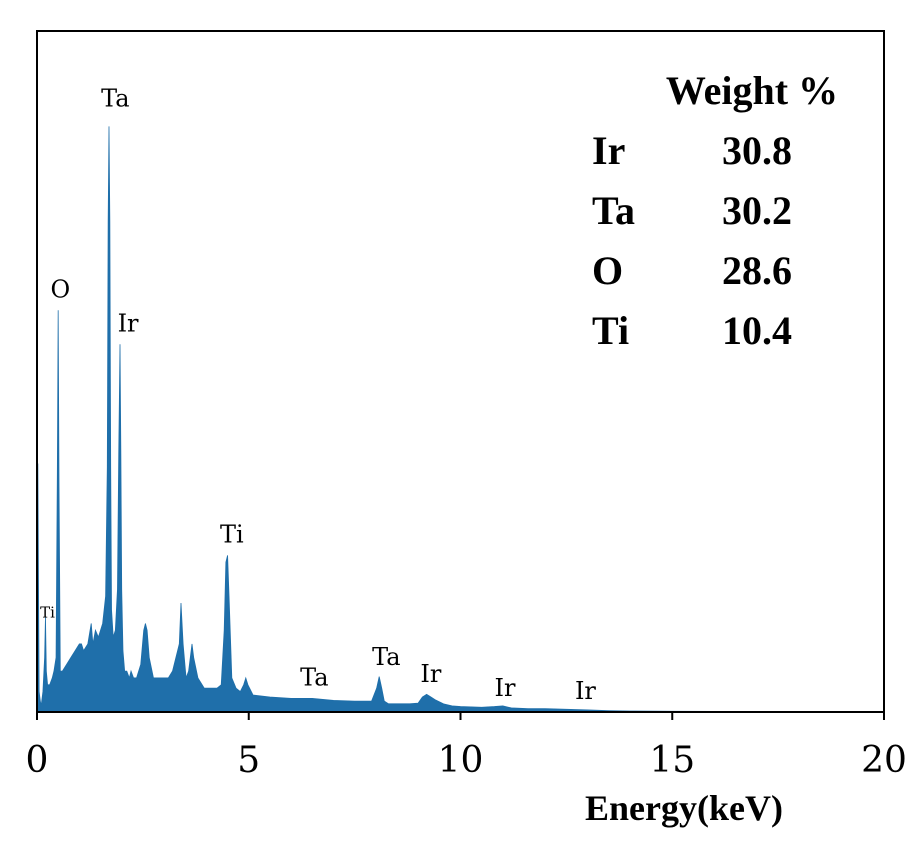  What do you see at coordinates (684, 808) in the screenshot?
I see `x-axis-label: Energy(keV)` at bounding box center [684, 808].